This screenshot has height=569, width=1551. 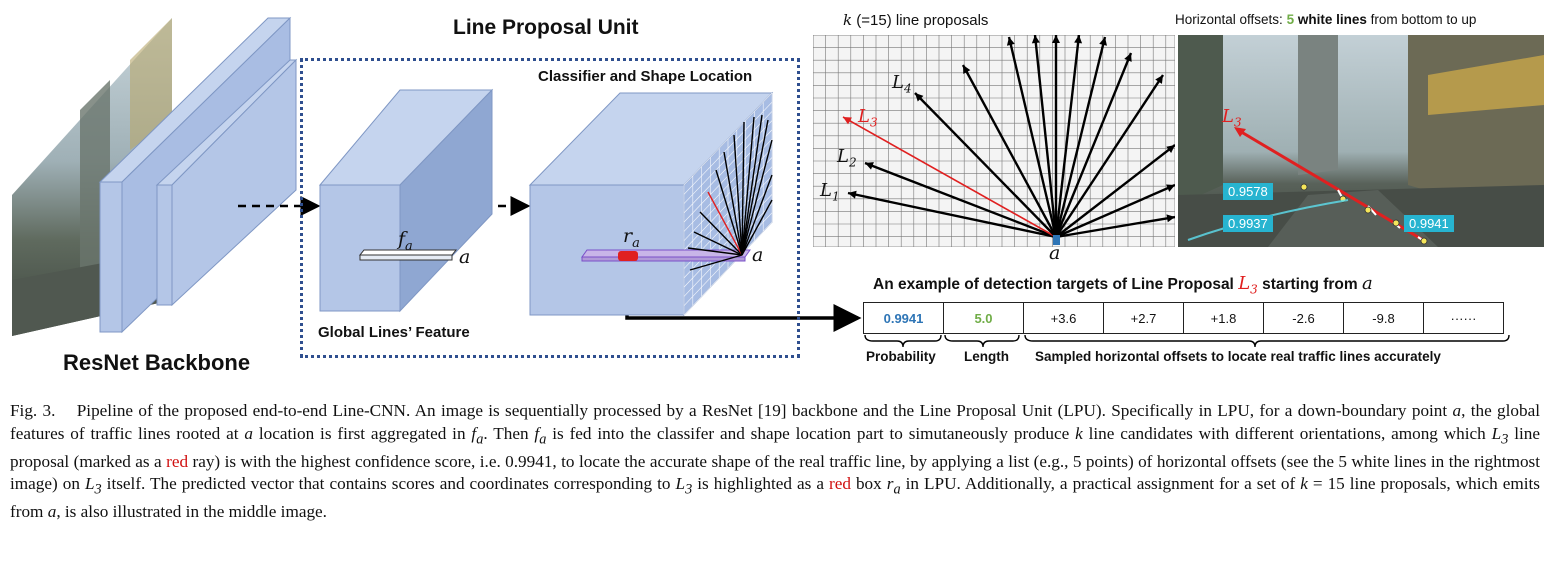 What do you see at coordinates (546, 27) in the screenshot?
I see `lpu-title: Line Proposal Unit` at bounding box center [546, 27].